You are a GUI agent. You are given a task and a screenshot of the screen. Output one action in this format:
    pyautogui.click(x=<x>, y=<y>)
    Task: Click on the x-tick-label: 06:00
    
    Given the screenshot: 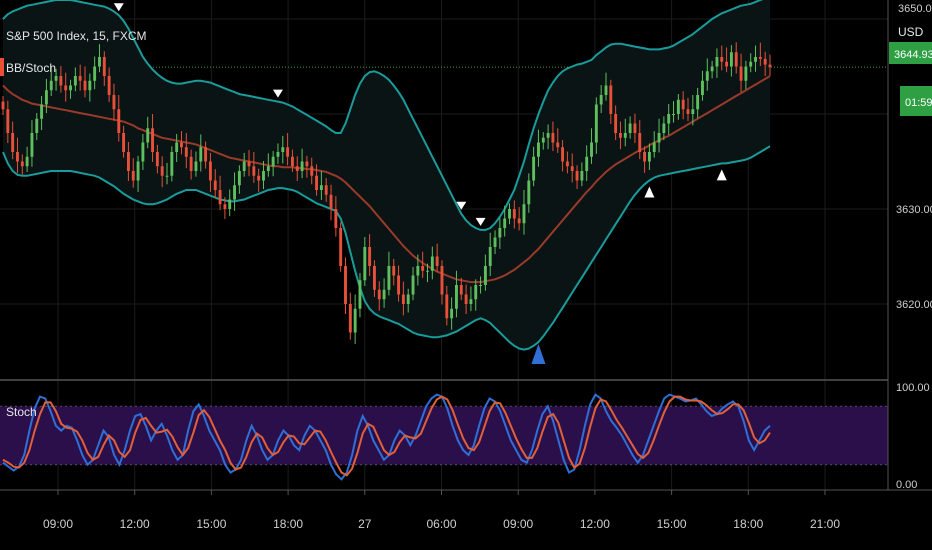 What is the action you would take?
    pyautogui.click(x=441, y=524)
    